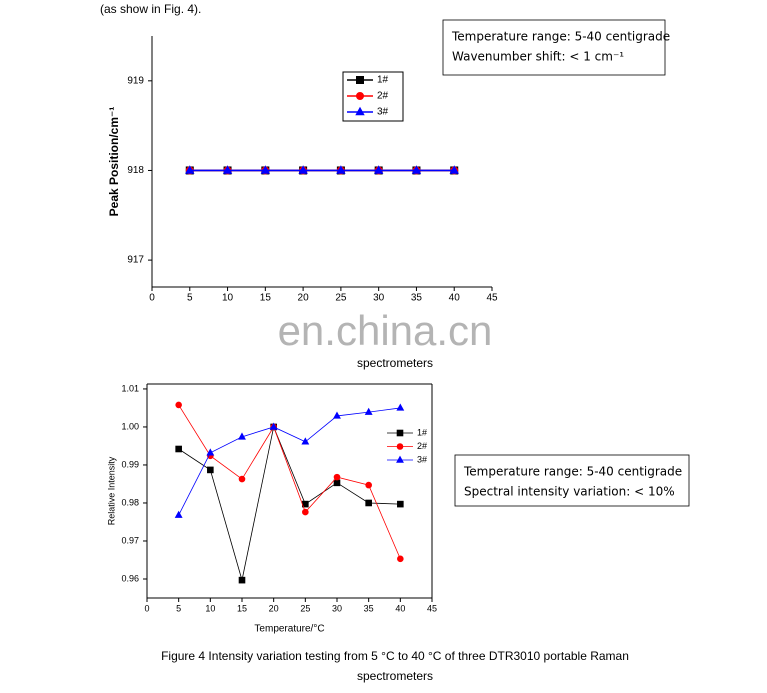 Image resolution: width=767 pixels, height=693 pixels. I want to click on y-tick-label: 0.99, so click(130, 464).